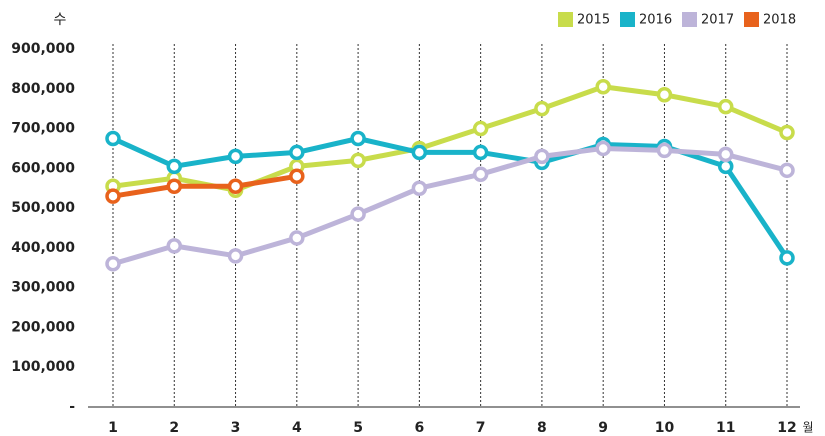  What do you see at coordinates (43, 49) in the screenshot?
I see `y-tick-label: 900,000` at bounding box center [43, 49].